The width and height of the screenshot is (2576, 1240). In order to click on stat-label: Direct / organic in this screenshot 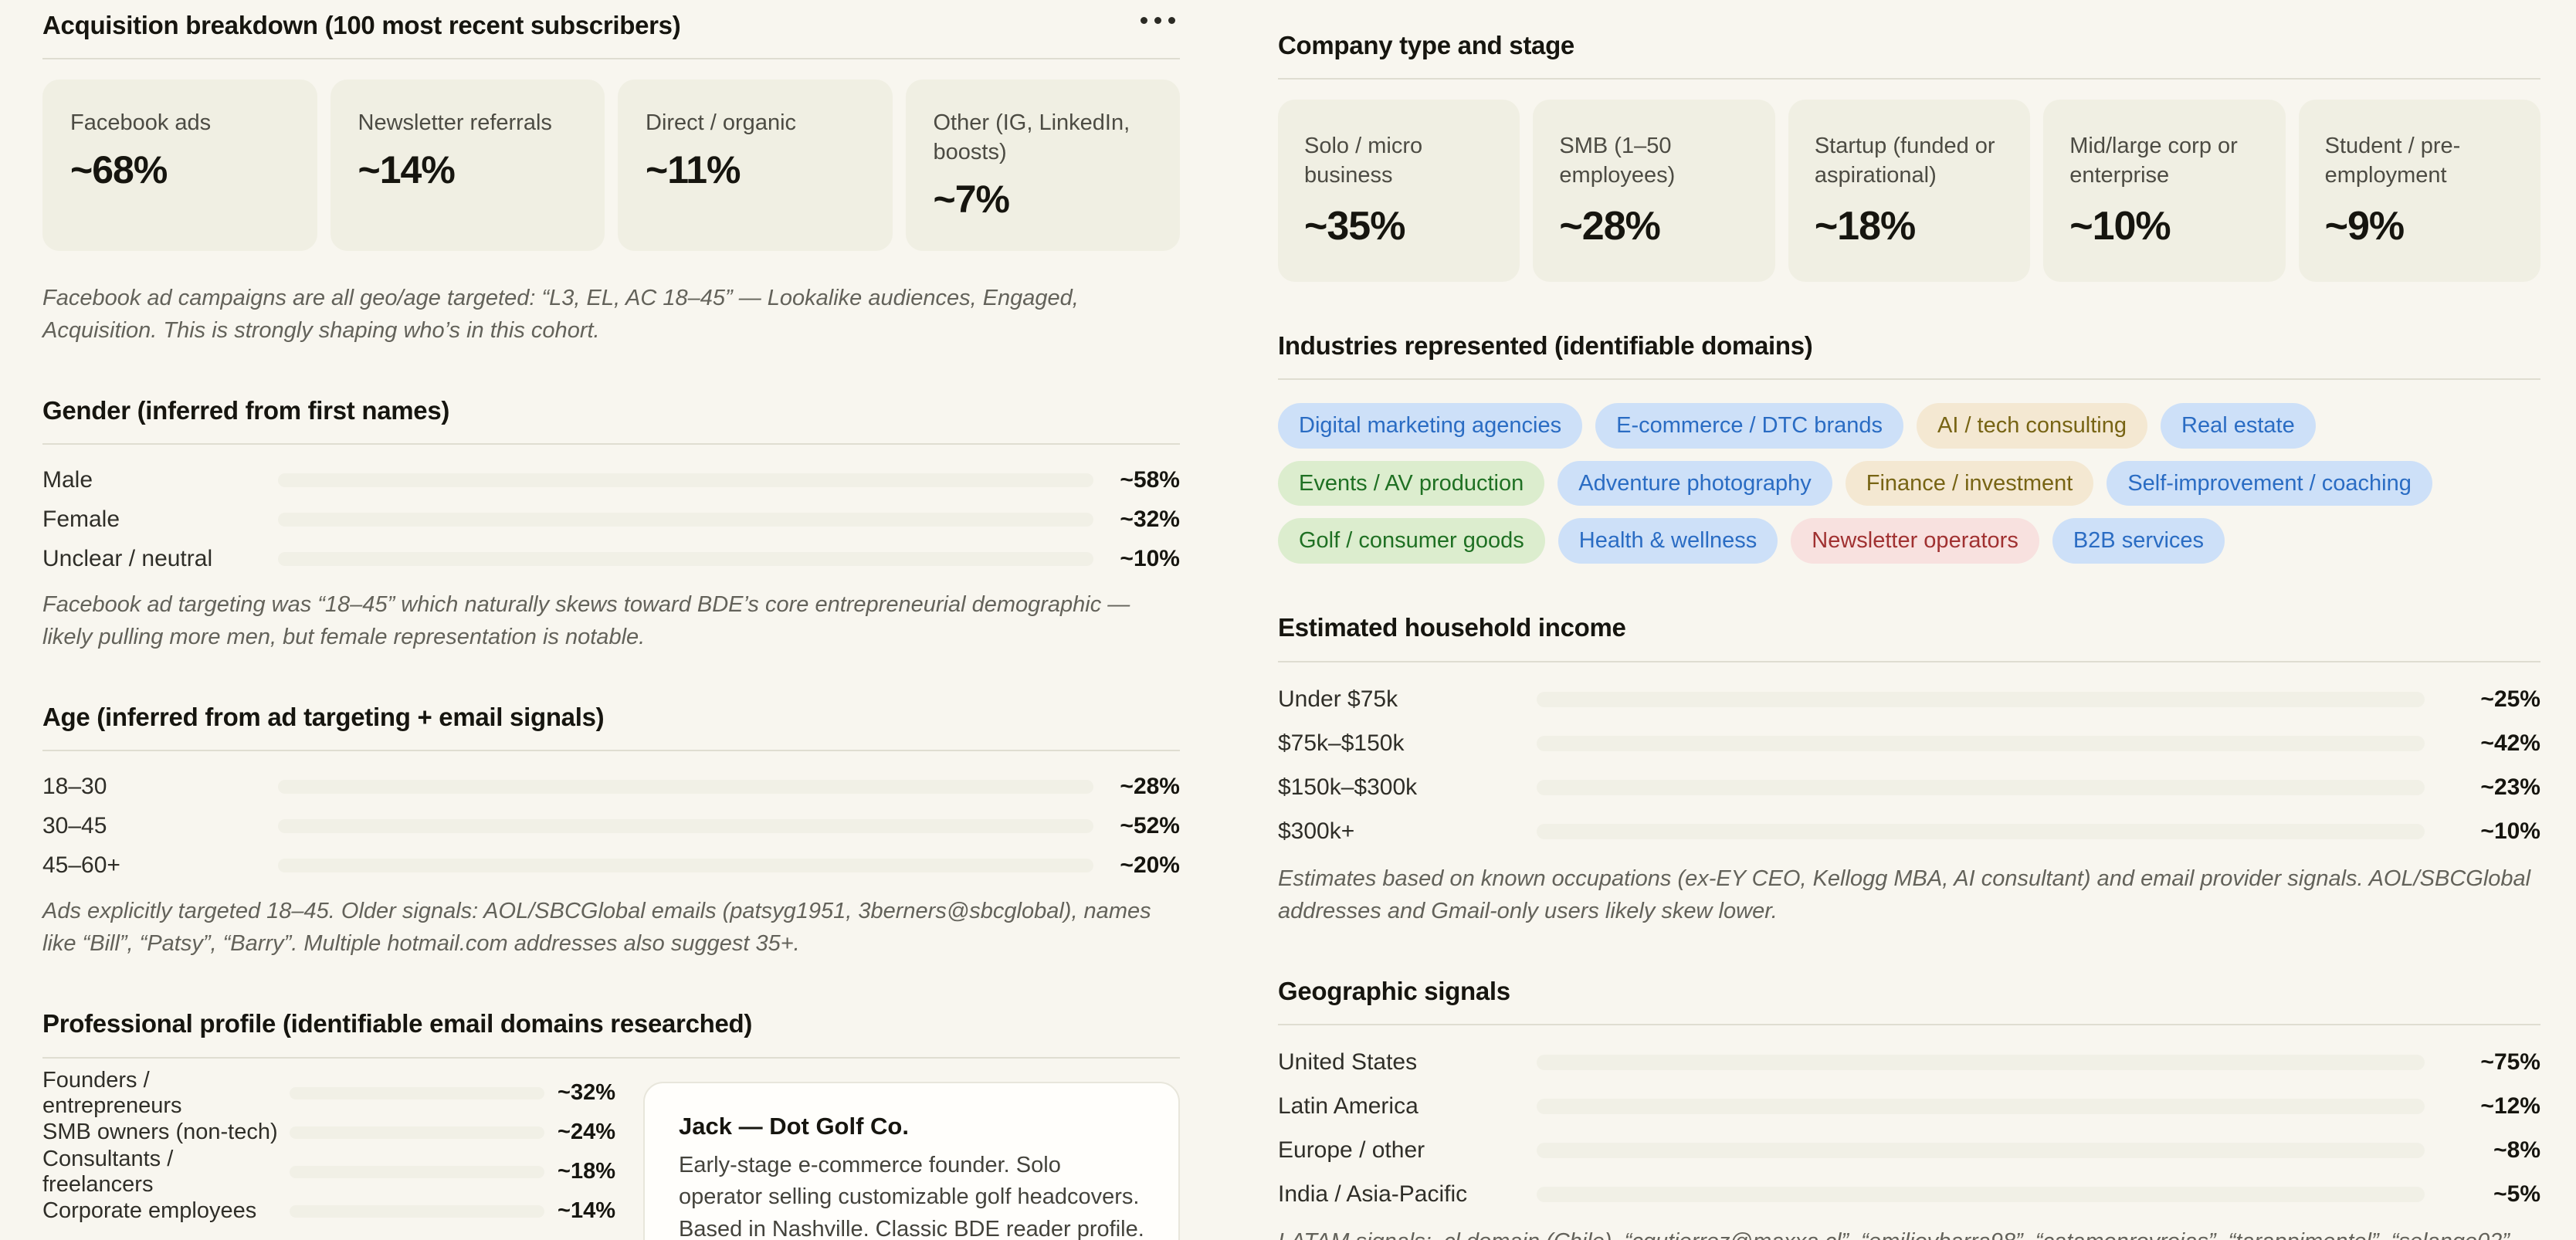, I will do `click(721, 123)`.